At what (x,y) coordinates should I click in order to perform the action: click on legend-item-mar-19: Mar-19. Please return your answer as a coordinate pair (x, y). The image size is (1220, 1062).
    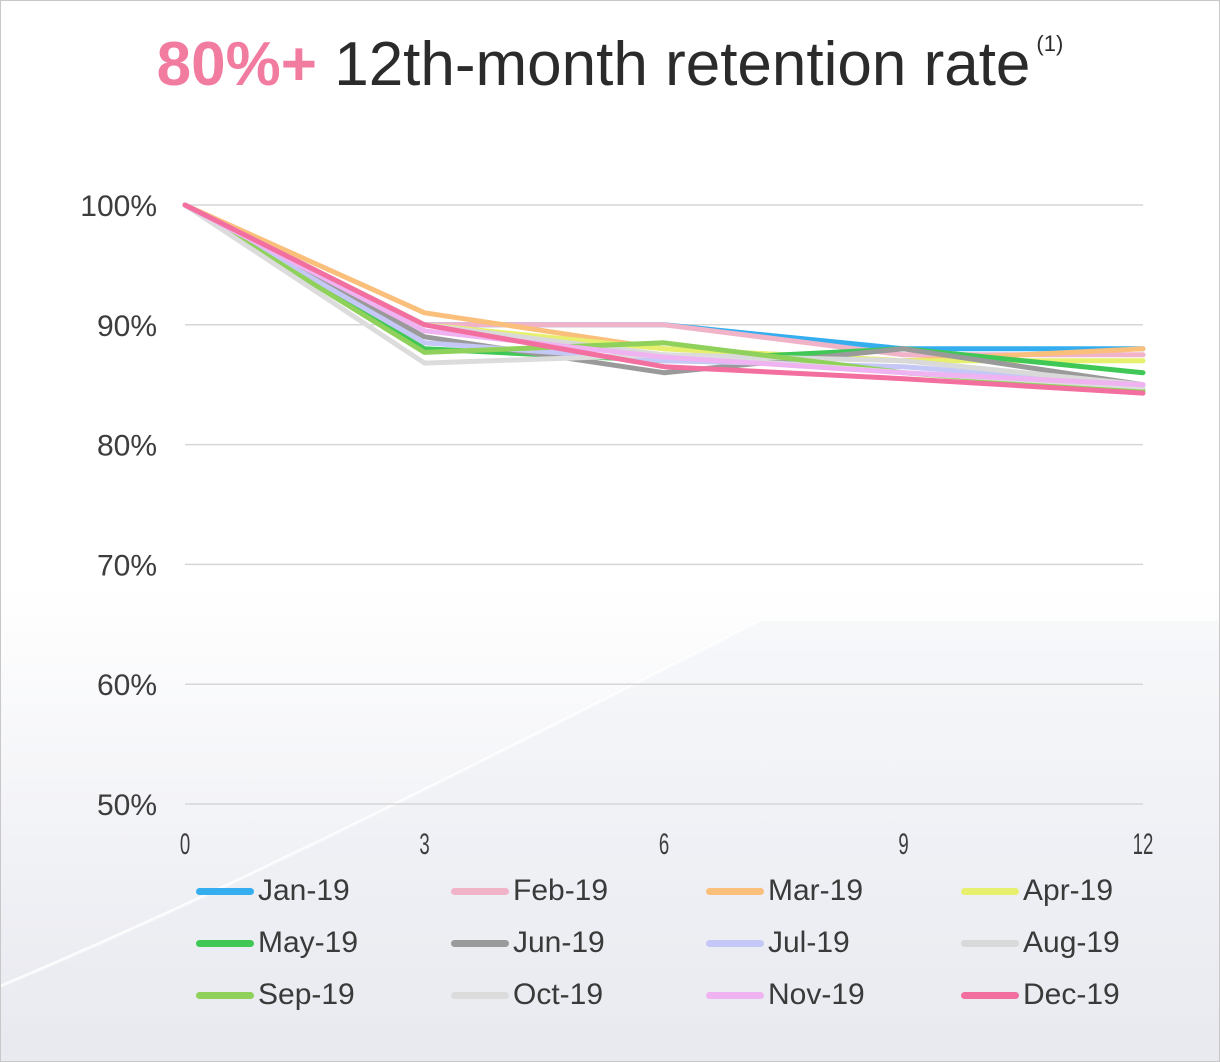
    Looking at the image, I should click on (833, 891).